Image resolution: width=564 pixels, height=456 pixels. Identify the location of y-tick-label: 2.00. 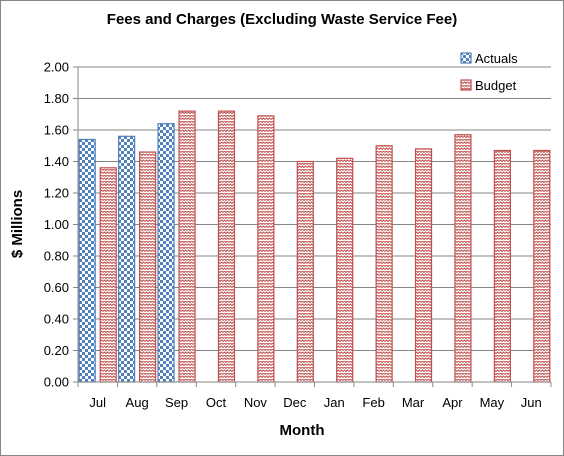
(56, 67).